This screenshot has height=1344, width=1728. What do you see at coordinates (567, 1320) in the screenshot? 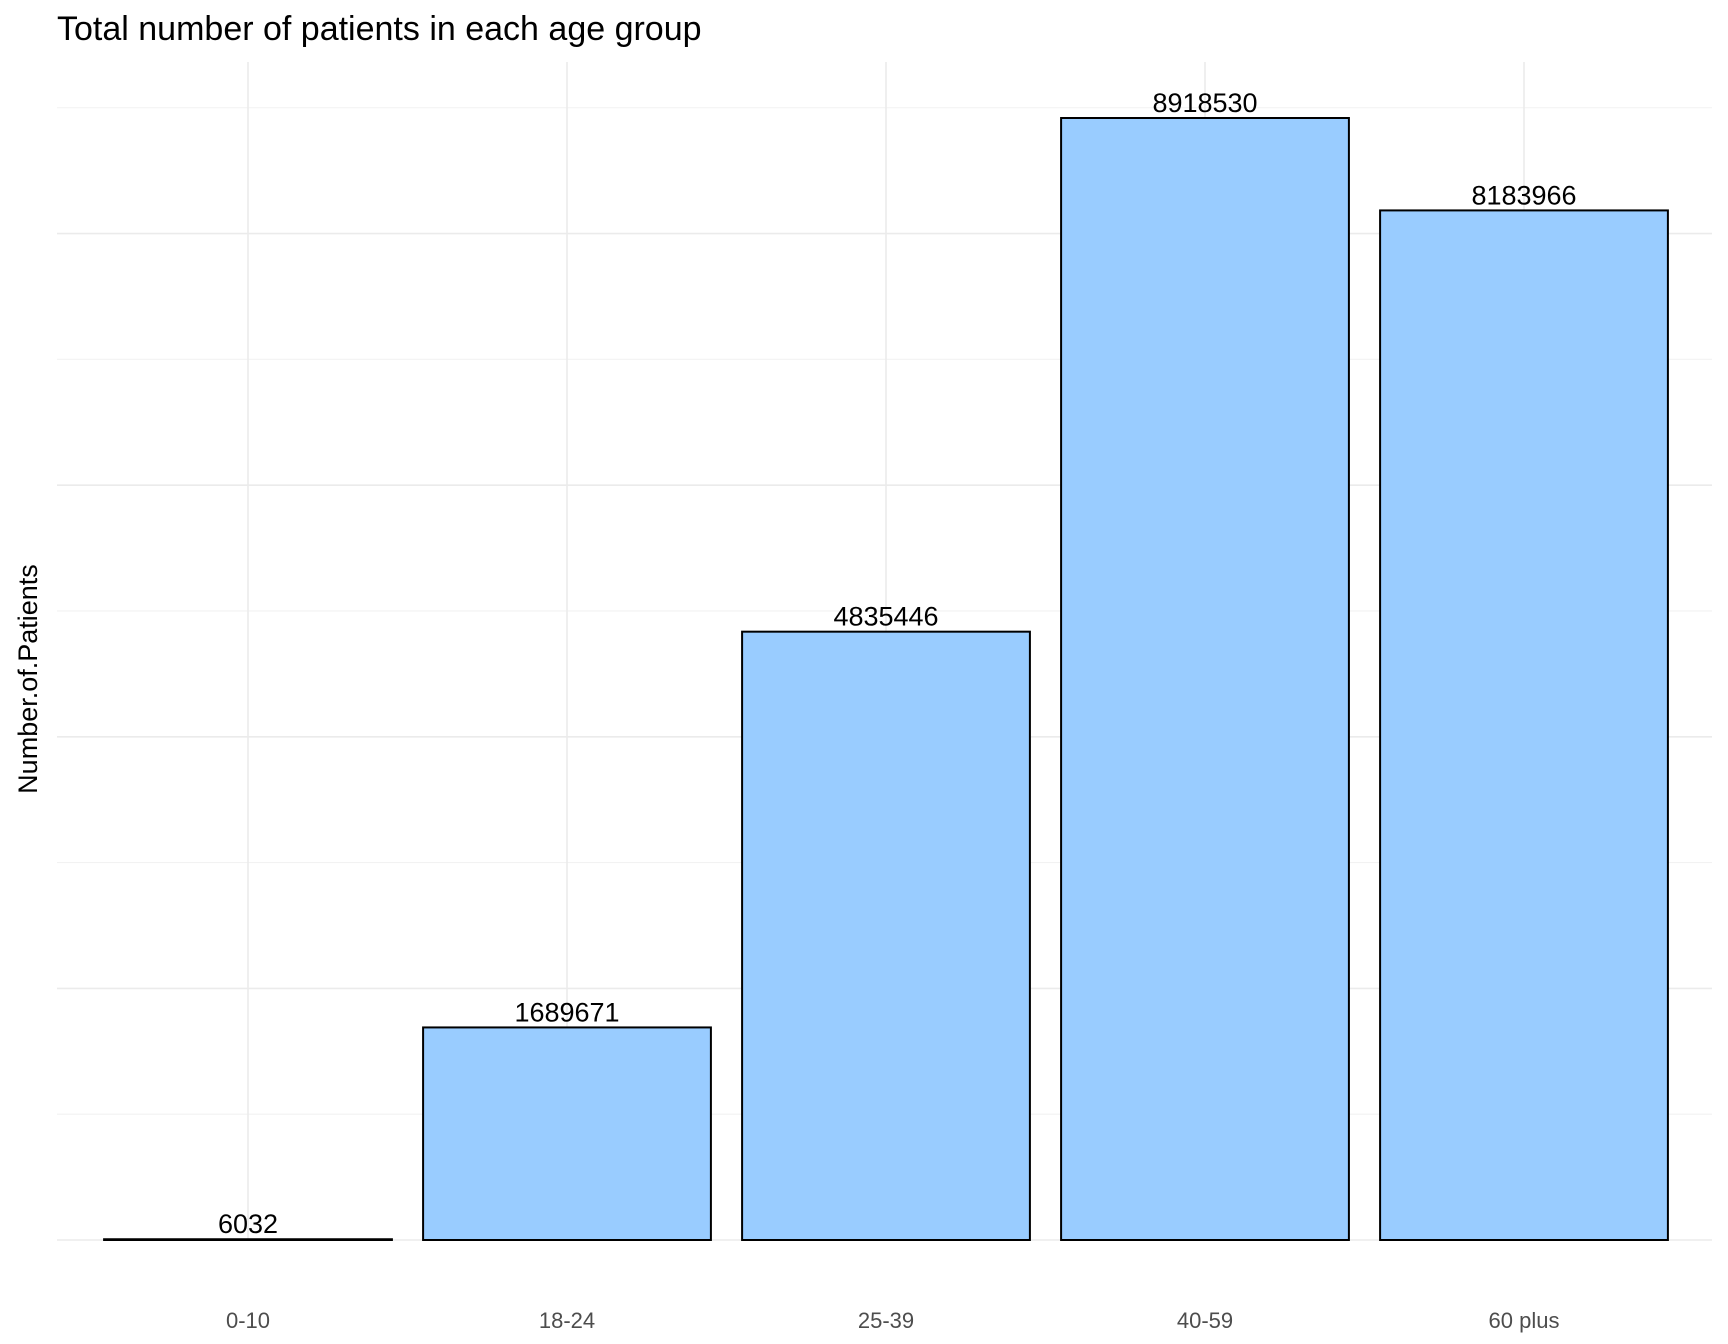
I see `x-tick-label: 18-24` at bounding box center [567, 1320].